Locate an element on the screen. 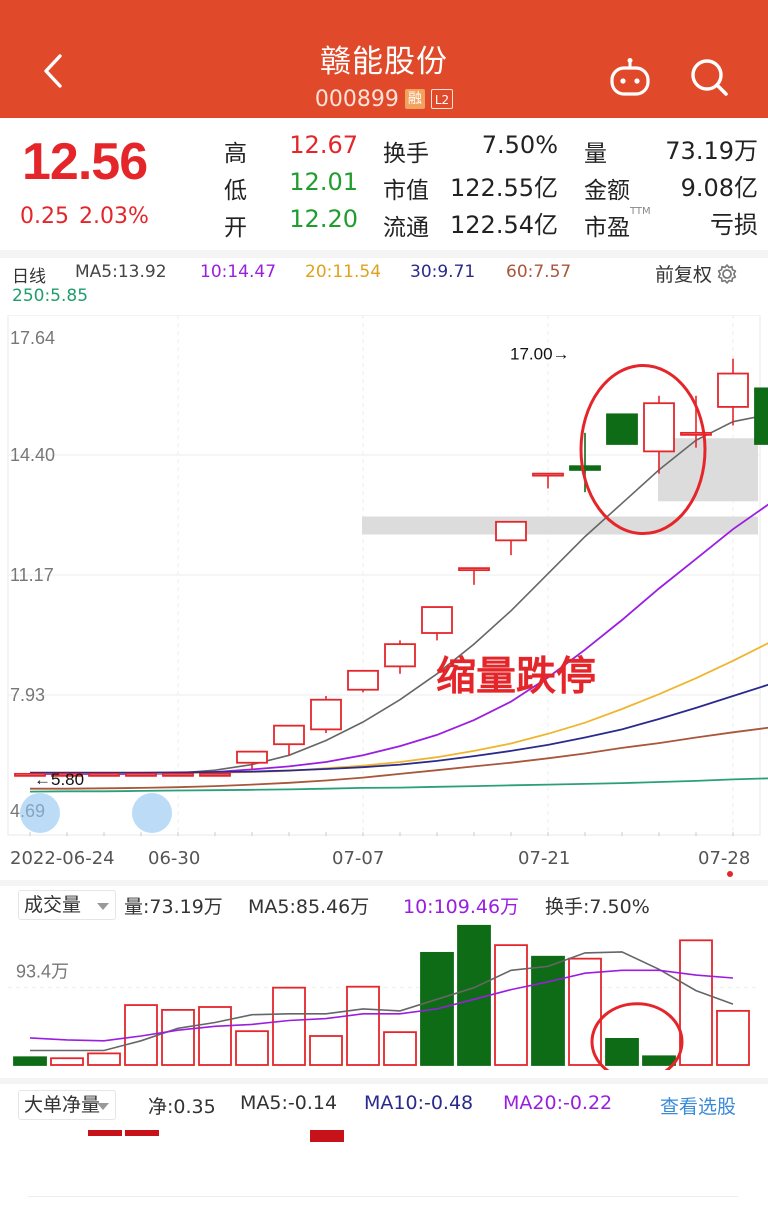 The height and width of the screenshot is (1217, 768). x-tick-label: 07-28 is located at coordinates (724, 858).